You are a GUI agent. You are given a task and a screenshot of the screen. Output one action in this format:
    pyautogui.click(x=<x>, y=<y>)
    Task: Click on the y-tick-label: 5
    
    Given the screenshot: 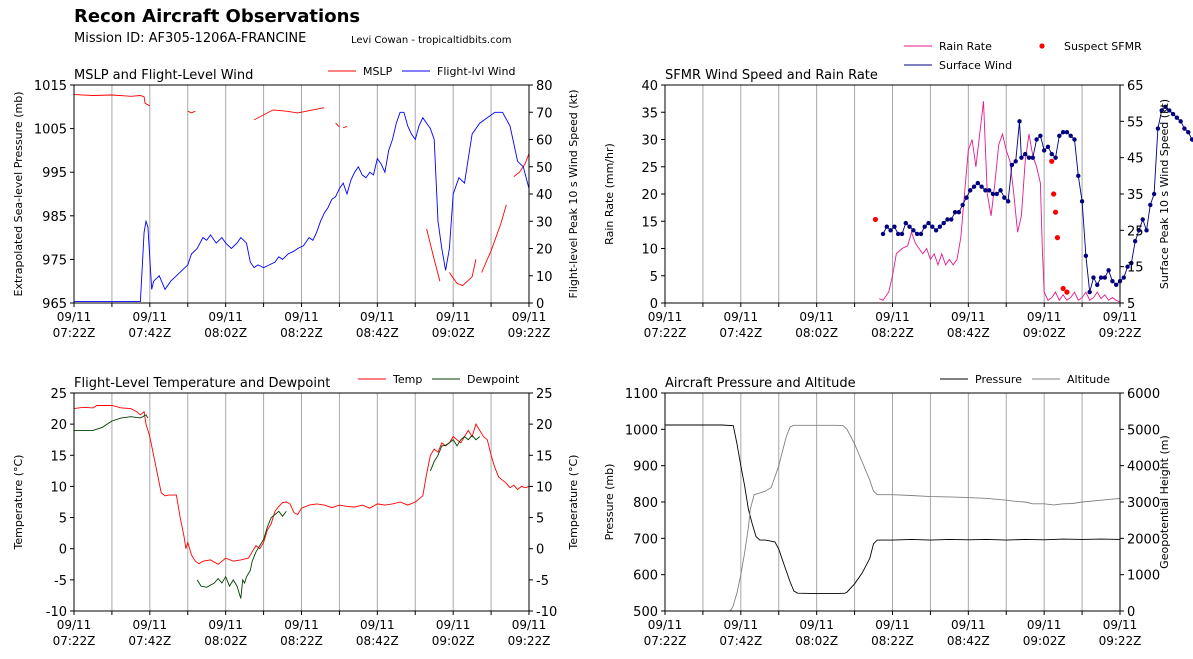 What is the action you would take?
    pyautogui.click(x=63, y=519)
    